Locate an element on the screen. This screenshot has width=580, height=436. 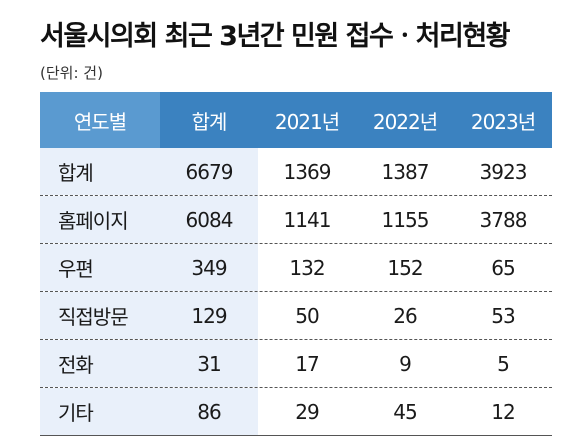
chart-title: 서울시의회 최근 3년간 민원 접수ㆍ처리현황 is located at coordinates (275, 36).